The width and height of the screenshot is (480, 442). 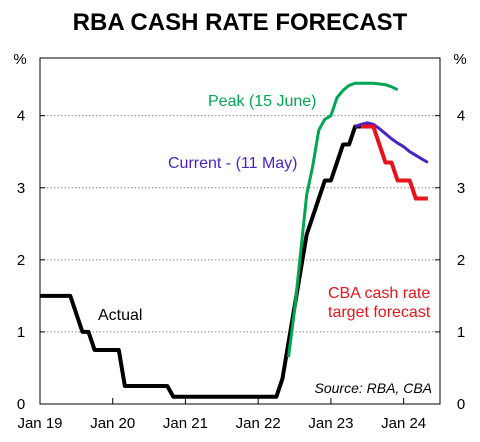 I want to click on y-tick-label-right: 3, so click(x=461, y=188).